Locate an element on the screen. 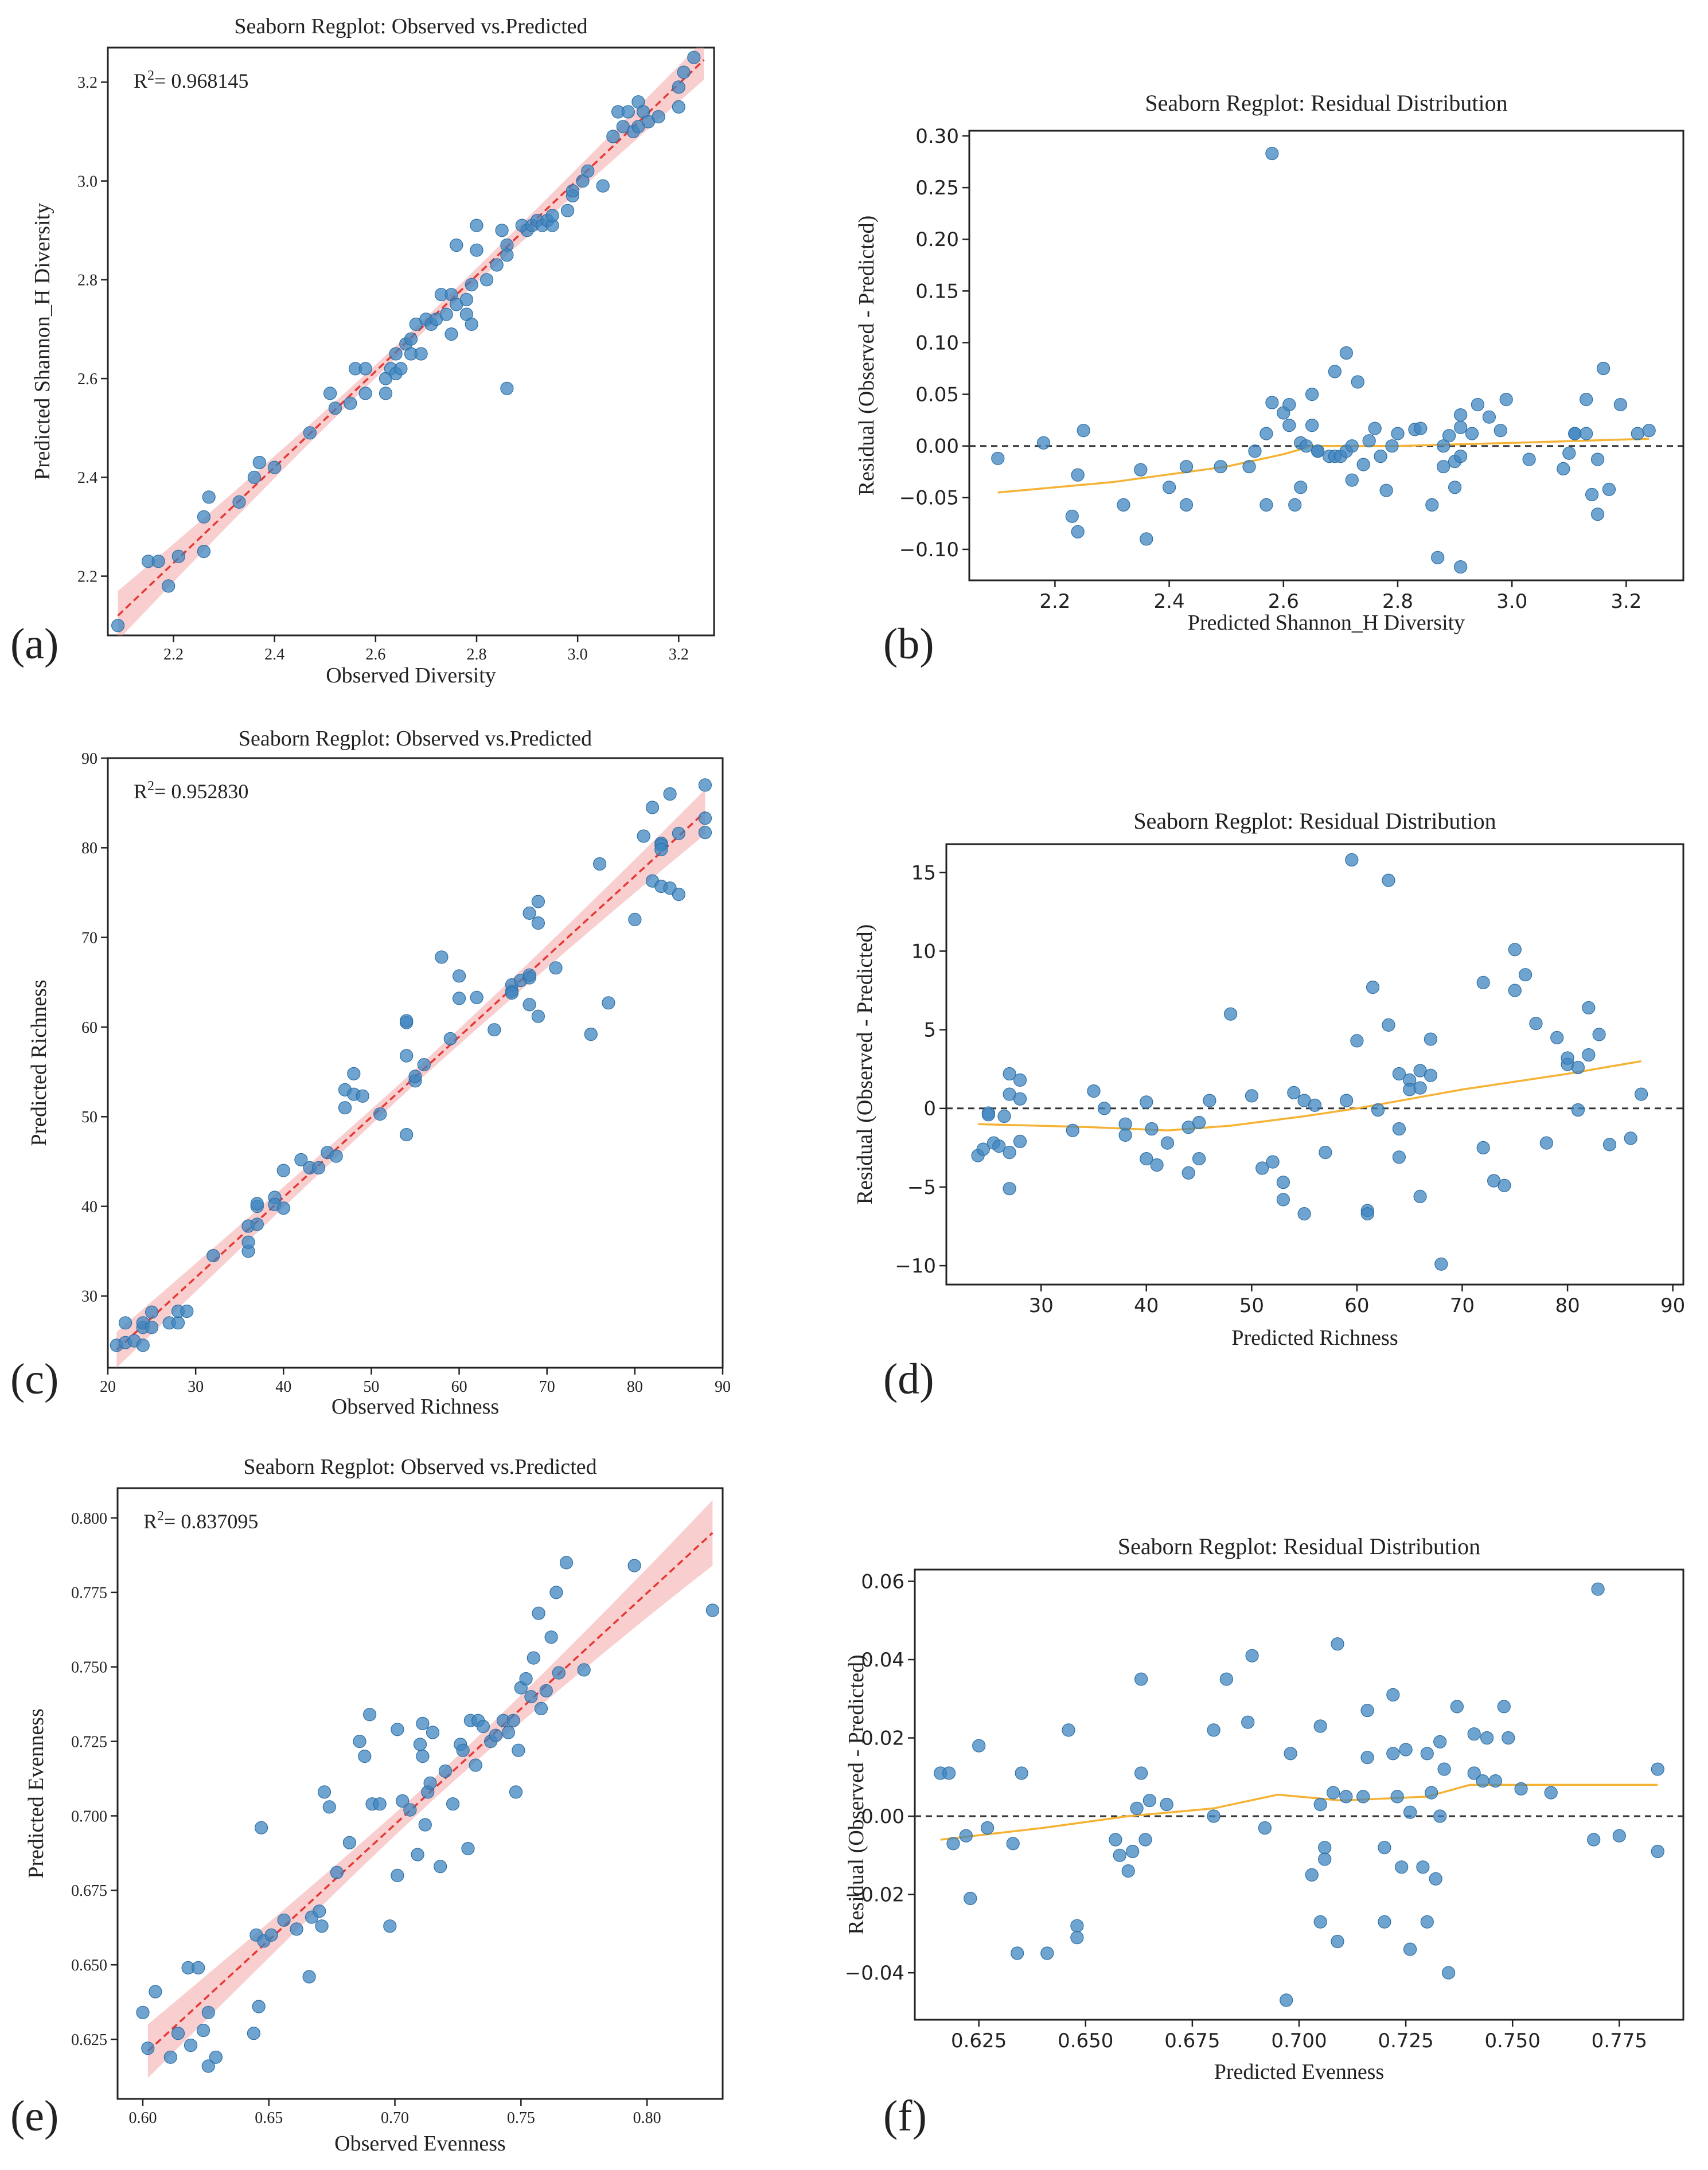 This screenshot has width=1708, height=2170. x-tick-label: 0.775 is located at coordinates (1619, 2041).